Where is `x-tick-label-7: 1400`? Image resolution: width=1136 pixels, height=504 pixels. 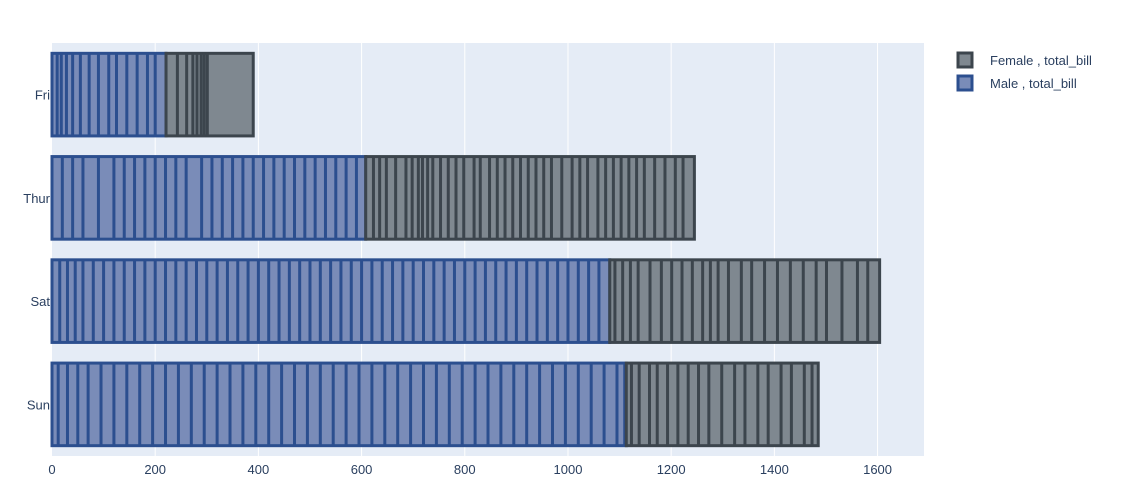
x-tick-label-7: 1400 is located at coordinates (774, 469).